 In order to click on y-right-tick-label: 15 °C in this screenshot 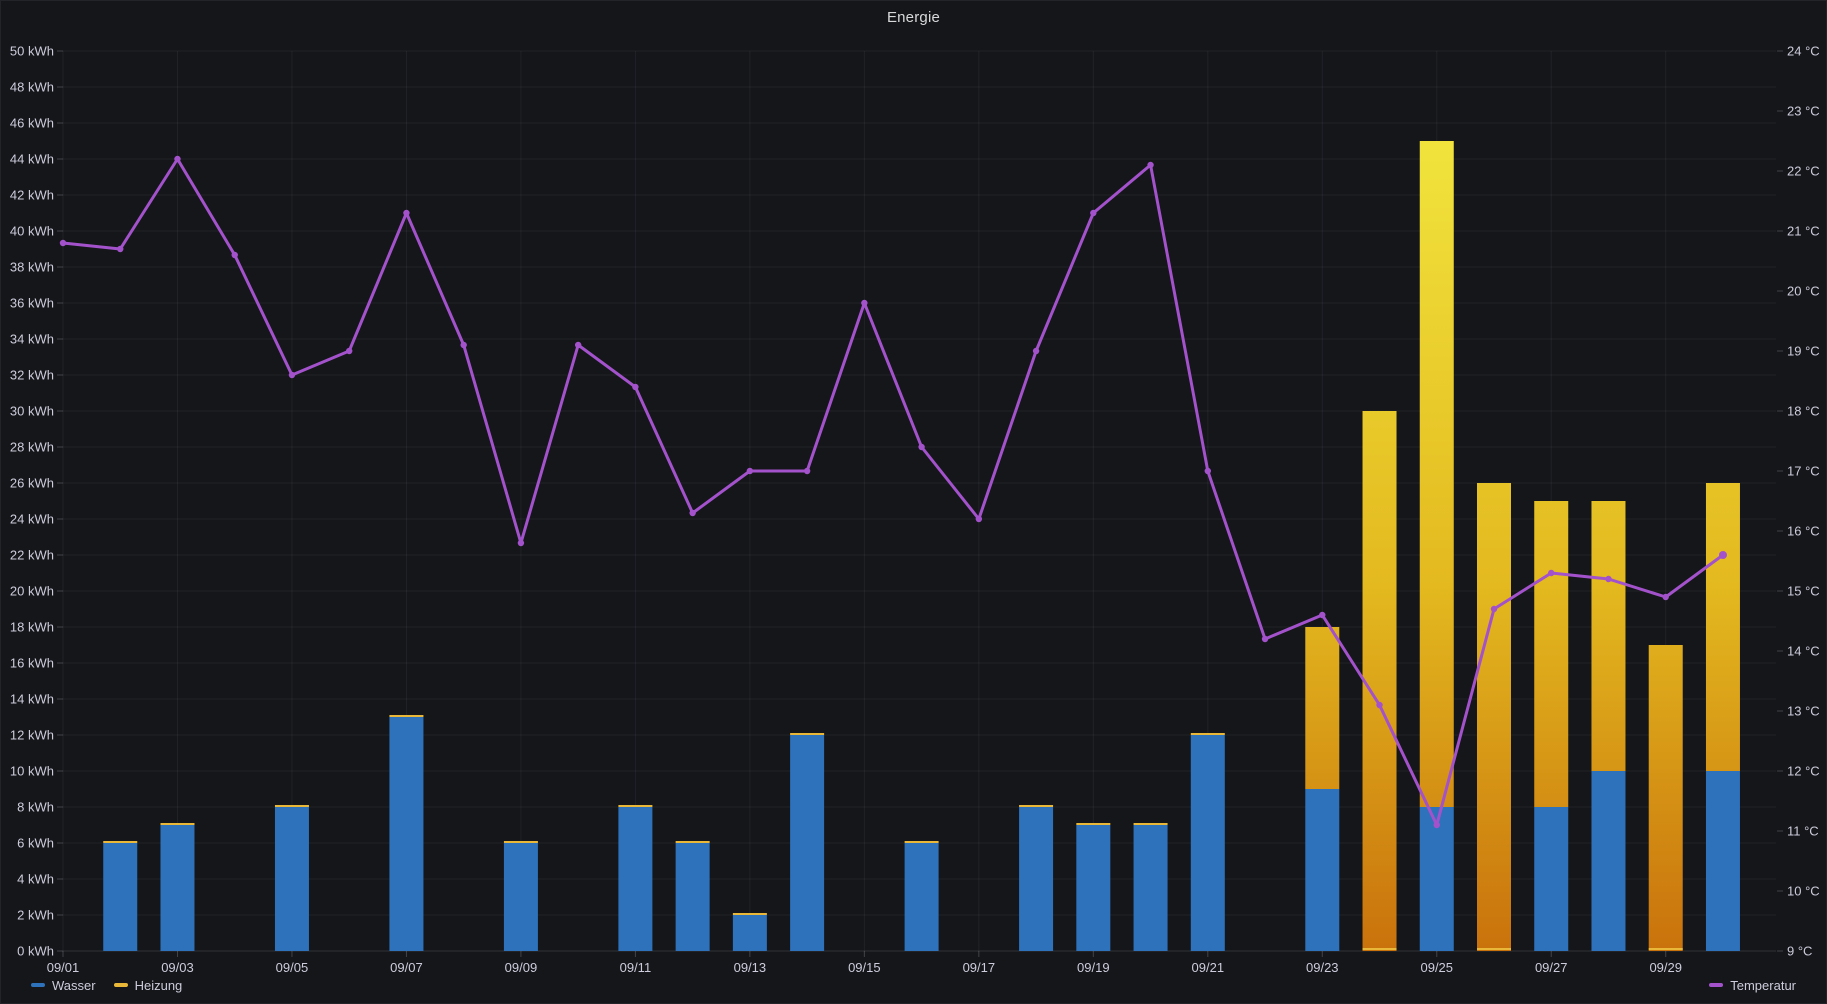, I will do `click(1803, 591)`.